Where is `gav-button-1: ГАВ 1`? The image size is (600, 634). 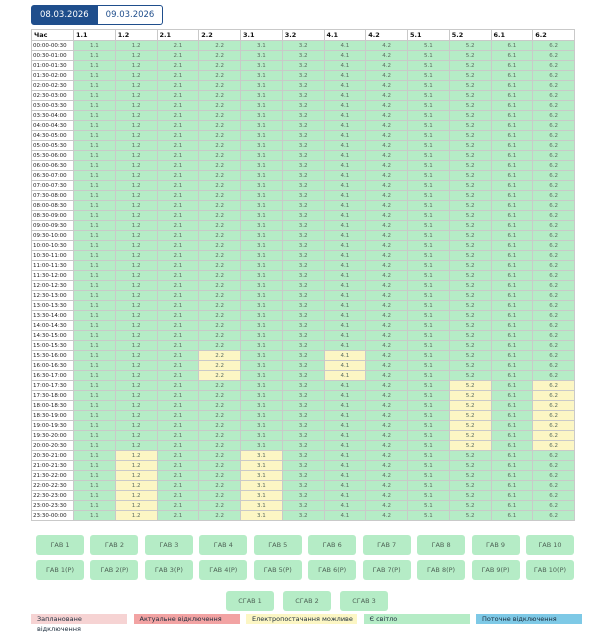
gav-button-1: ГАВ 1 is located at coordinates (60, 545).